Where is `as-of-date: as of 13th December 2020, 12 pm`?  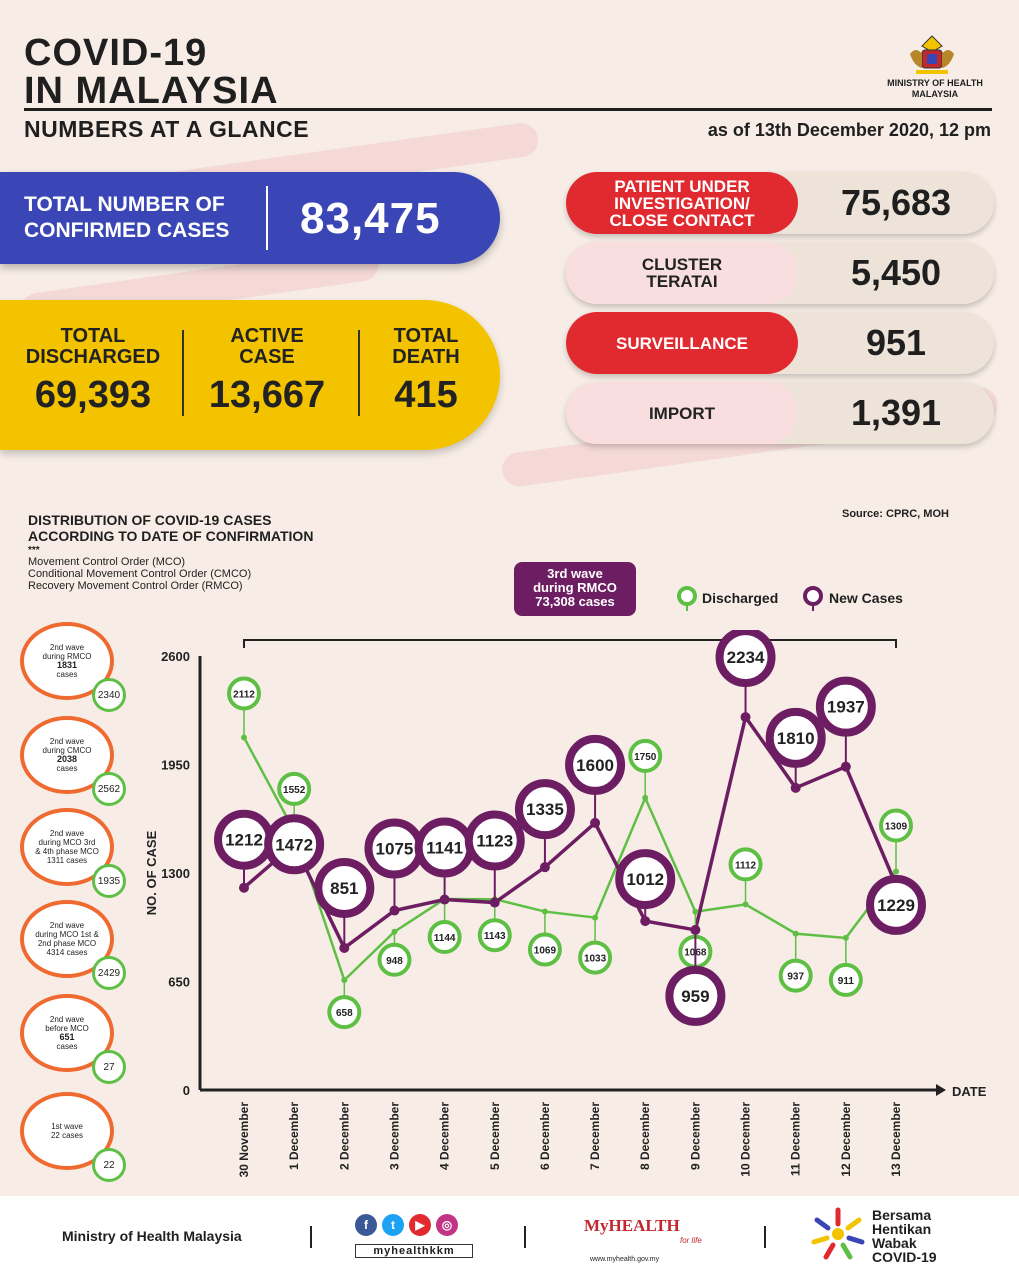
as-of-date: as of 13th December 2020, 12 pm is located at coordinates (849, 130).